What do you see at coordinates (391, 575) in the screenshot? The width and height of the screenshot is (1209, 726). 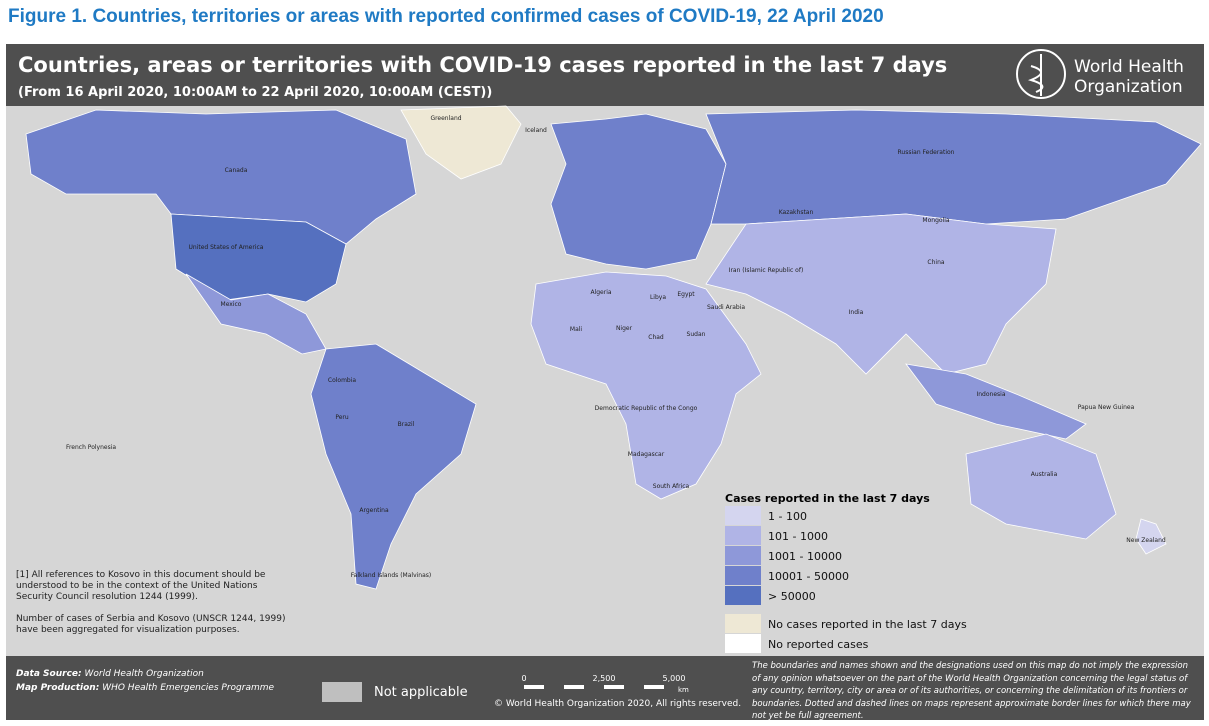 I see `map-label: Falkland Islands (Malvinas)` at bounding box center [391, 575].